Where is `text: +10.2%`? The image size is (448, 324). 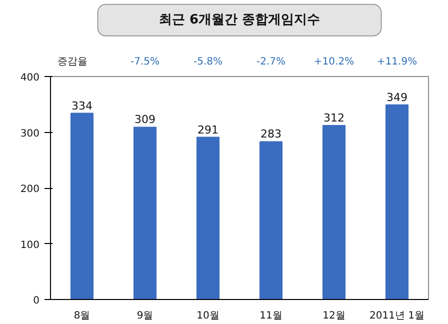
text: +10.2% is located at coordinates (334, 62).